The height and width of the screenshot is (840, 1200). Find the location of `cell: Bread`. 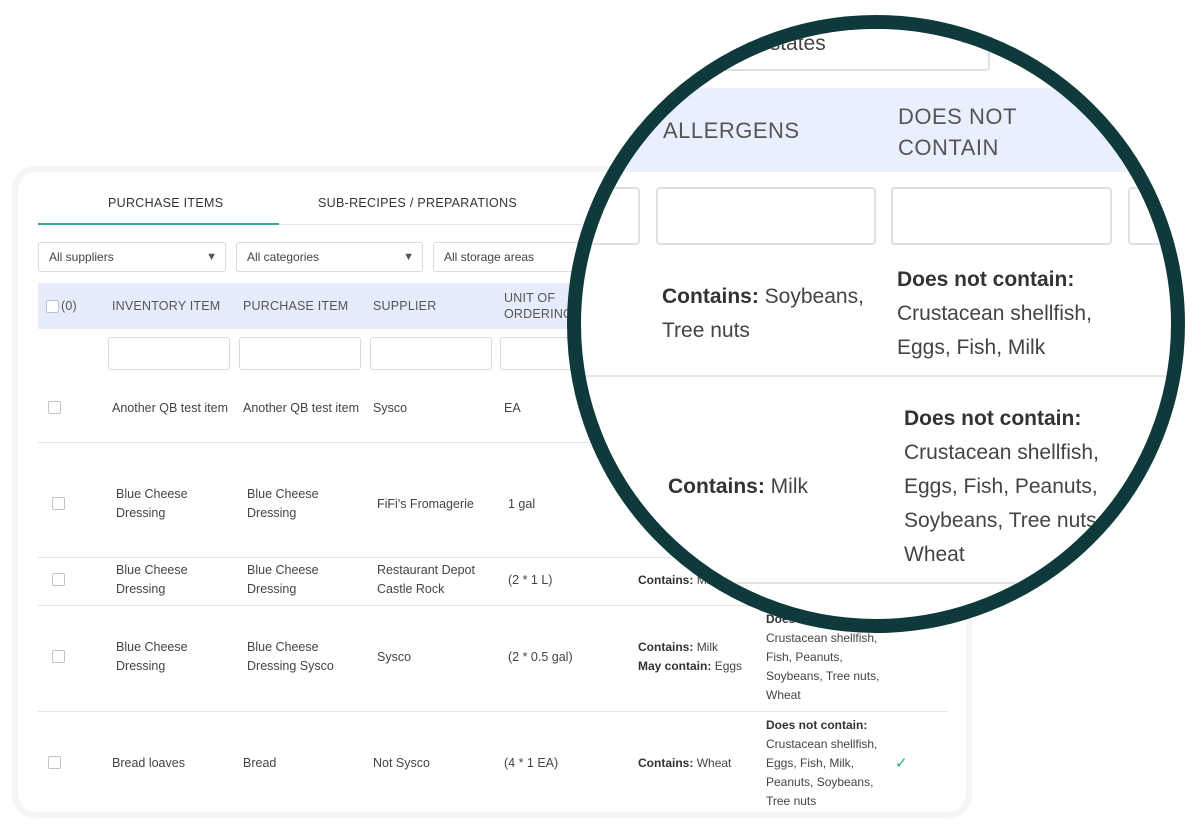

cell: Bread is located at coordinates (260, 762).